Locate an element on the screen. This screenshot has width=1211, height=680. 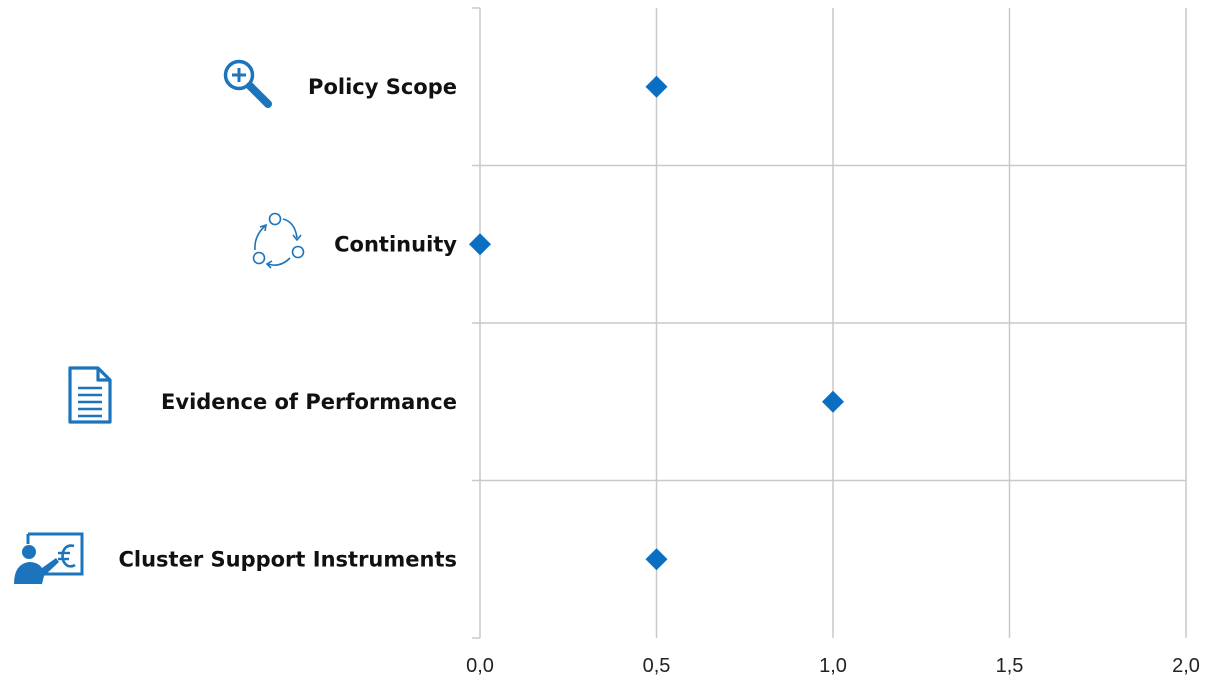
presenter-euro-icon is located at coordinates (49, 558).